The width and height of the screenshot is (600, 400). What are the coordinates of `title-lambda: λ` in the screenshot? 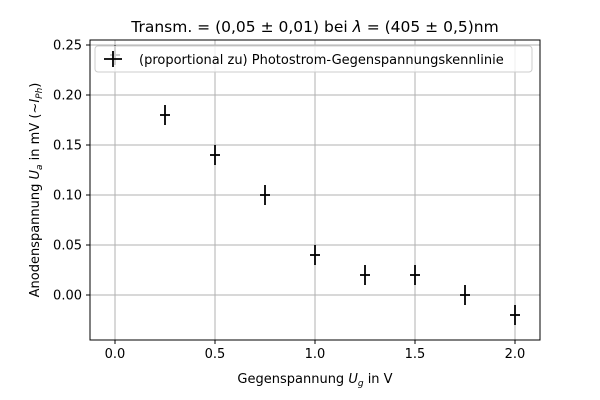 It's located at (357, 27).